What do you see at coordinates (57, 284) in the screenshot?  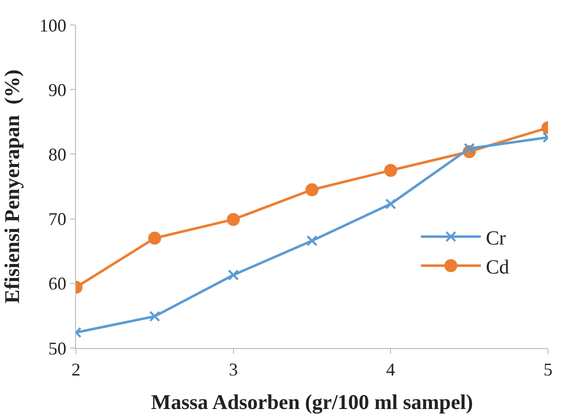 I see `y-tick-label: 60` at bounding box center [57, 284].